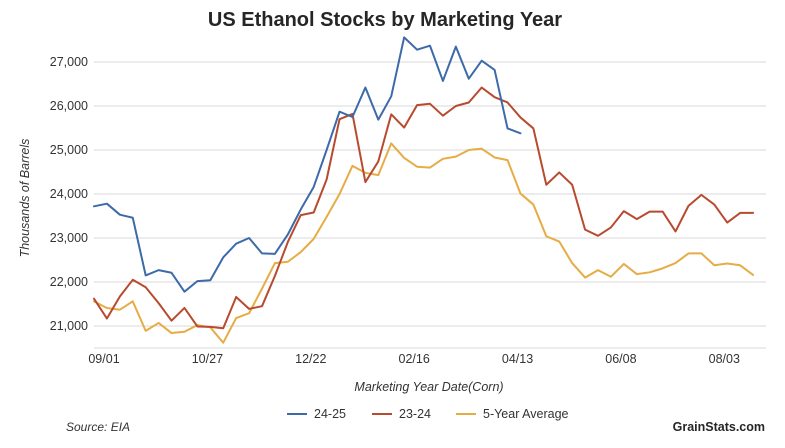 The height and width of the screenshot is (448, 785). Describe the element at coordinates (25, 198) in the screenshot. I see `y-axis-title: Thousands of Barrels` at that location.